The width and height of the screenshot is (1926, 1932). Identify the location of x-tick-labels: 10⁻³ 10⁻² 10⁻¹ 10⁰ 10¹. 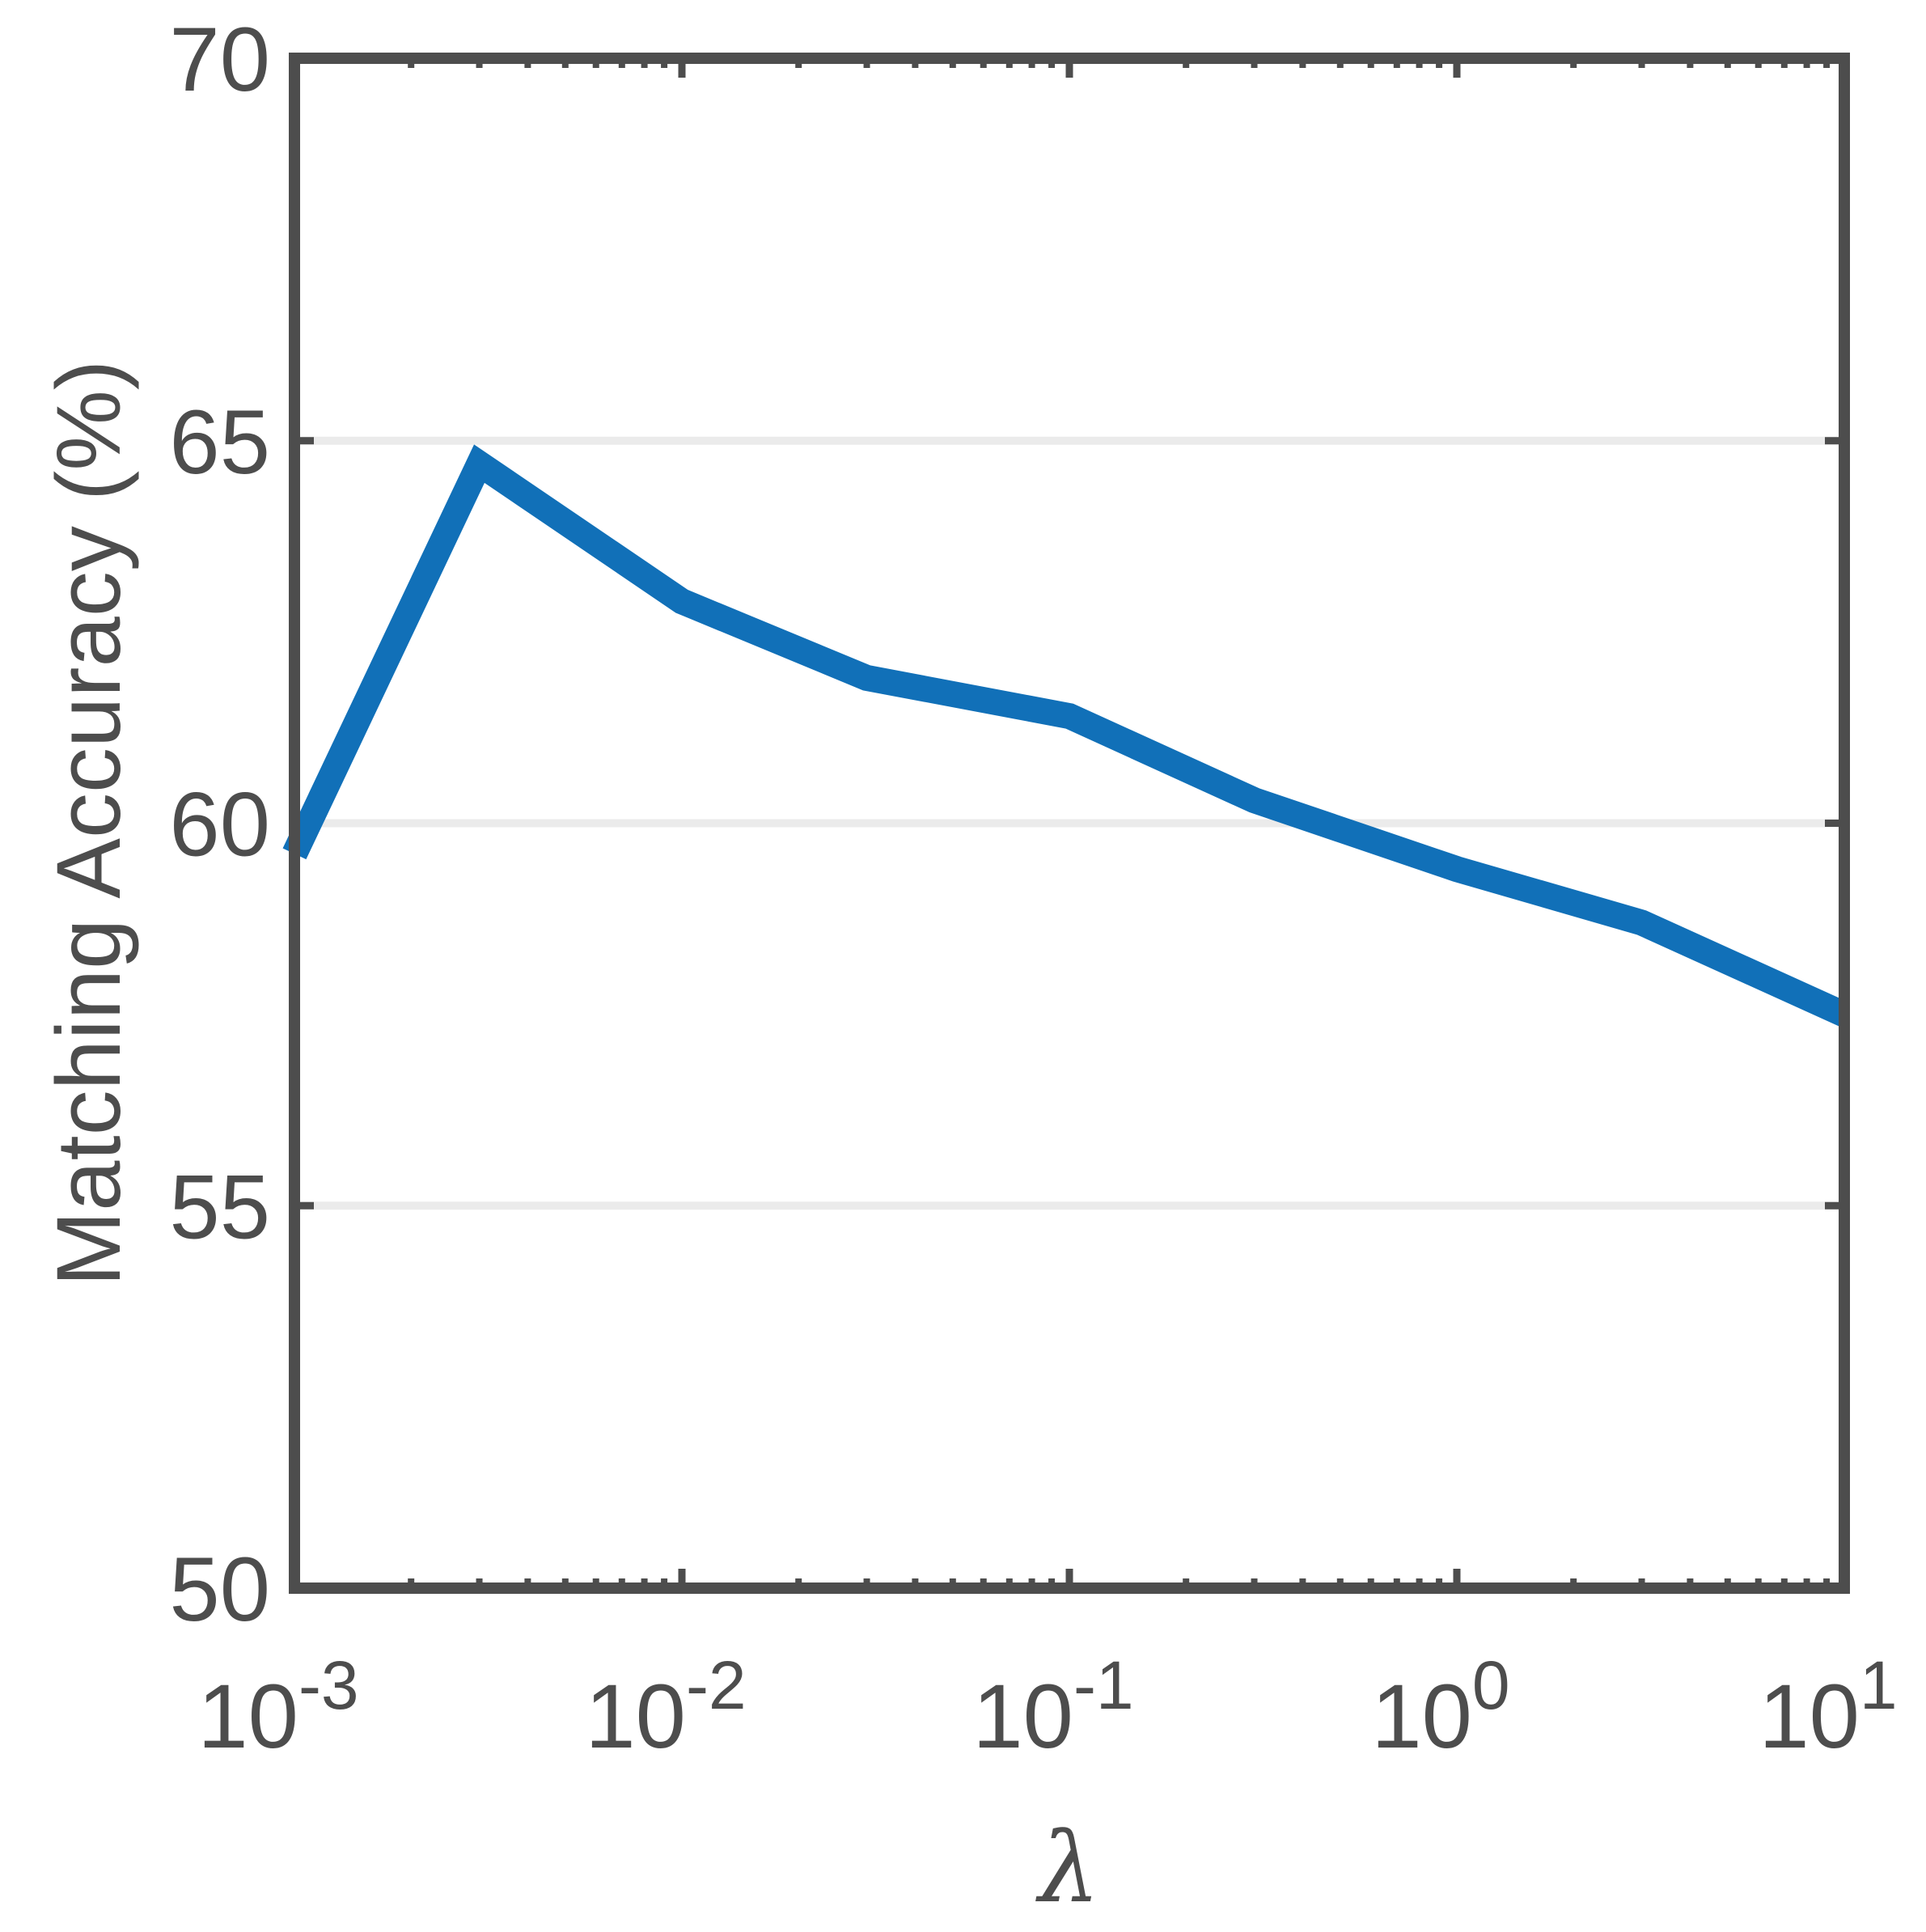
(1047, 1707).